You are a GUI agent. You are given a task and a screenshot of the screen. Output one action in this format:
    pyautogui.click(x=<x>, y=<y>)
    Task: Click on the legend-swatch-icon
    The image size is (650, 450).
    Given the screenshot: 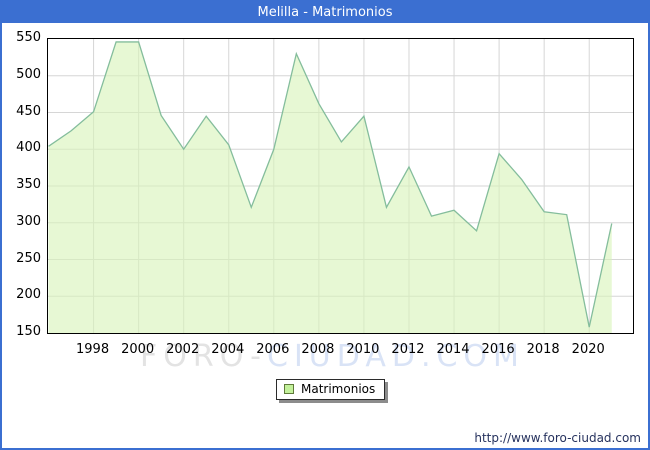 What is the action you would take?
    pyautogui.click(x=289, y=389)
    